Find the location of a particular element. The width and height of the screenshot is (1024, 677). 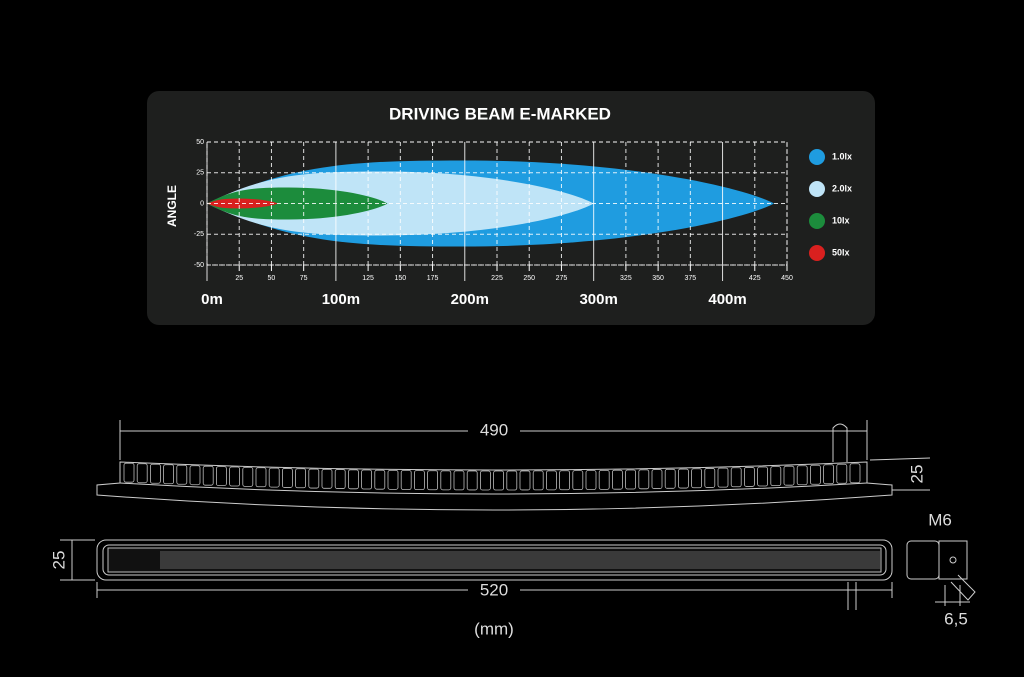

bolt is located at coordinates (953, 560).